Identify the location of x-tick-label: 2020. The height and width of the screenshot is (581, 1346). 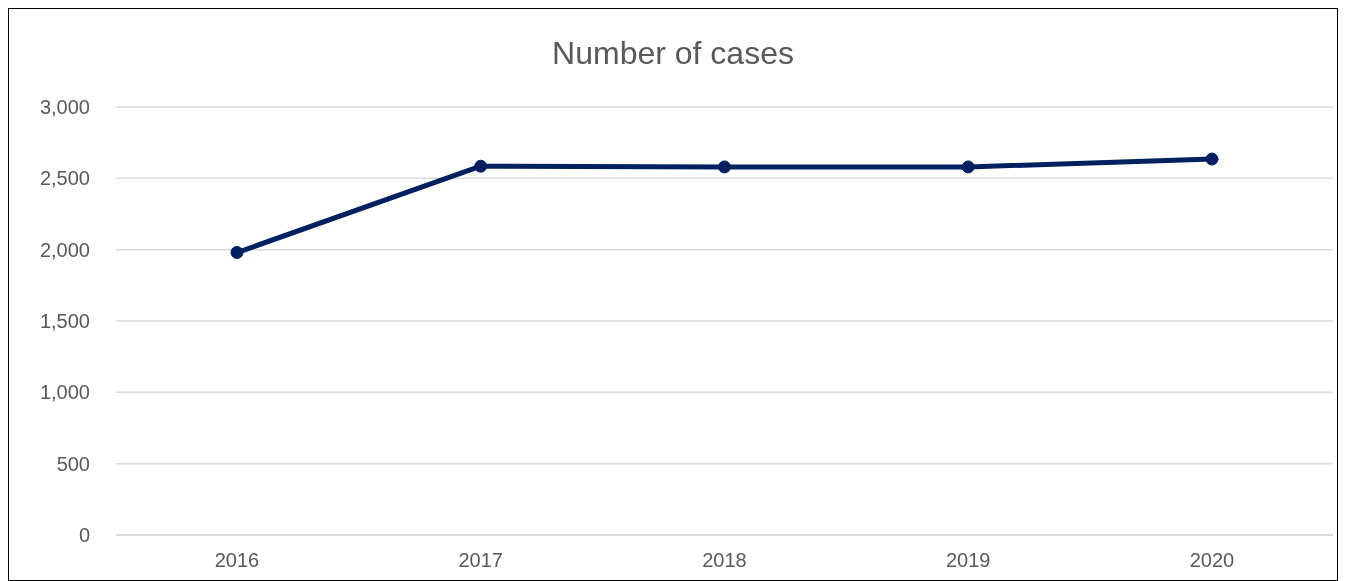
(1212, 560).